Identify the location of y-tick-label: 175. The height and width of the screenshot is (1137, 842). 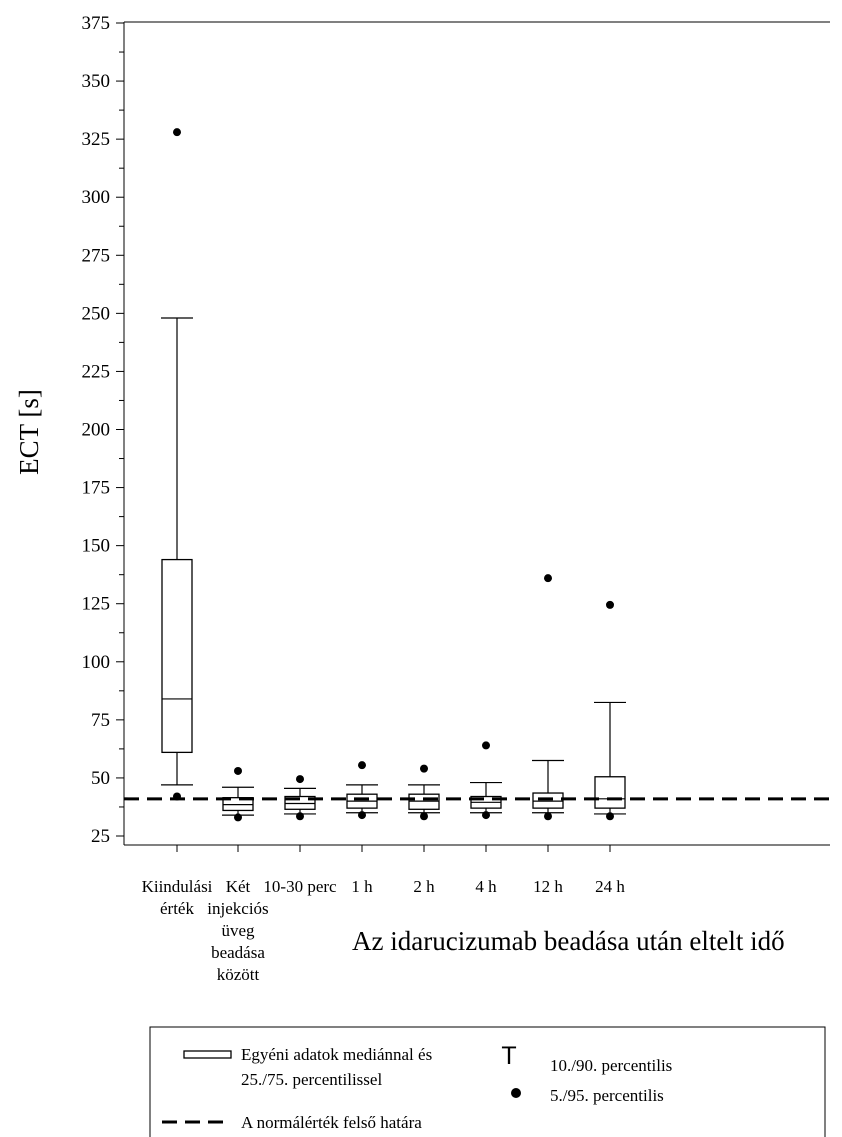
(96, 488).